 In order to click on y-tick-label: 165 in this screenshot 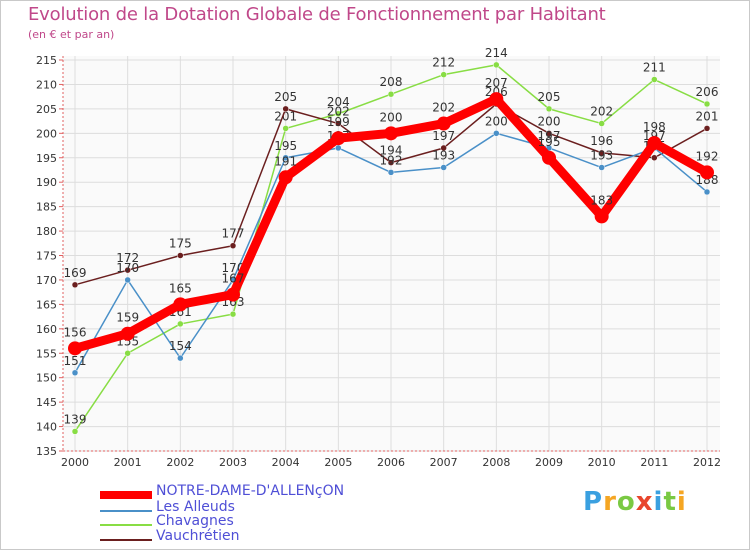, I will do `click(46, 304)`.